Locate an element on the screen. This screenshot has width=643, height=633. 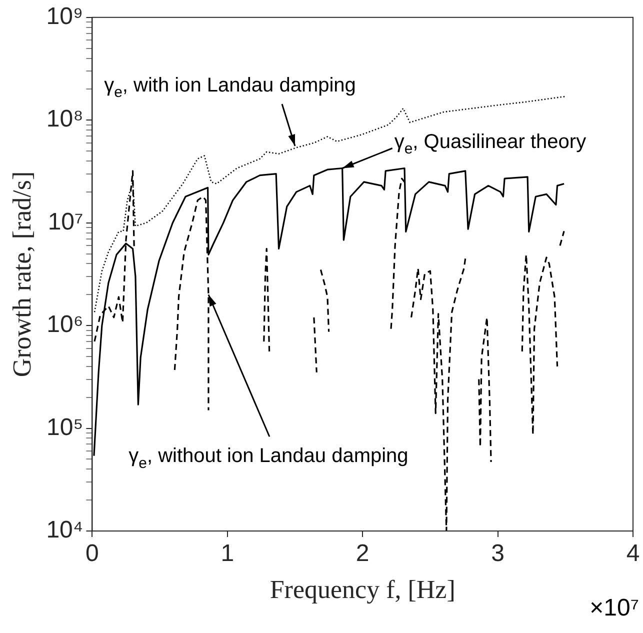
x-axis-title: Frequency f, [Hz] is located at coordinates (363, 589).